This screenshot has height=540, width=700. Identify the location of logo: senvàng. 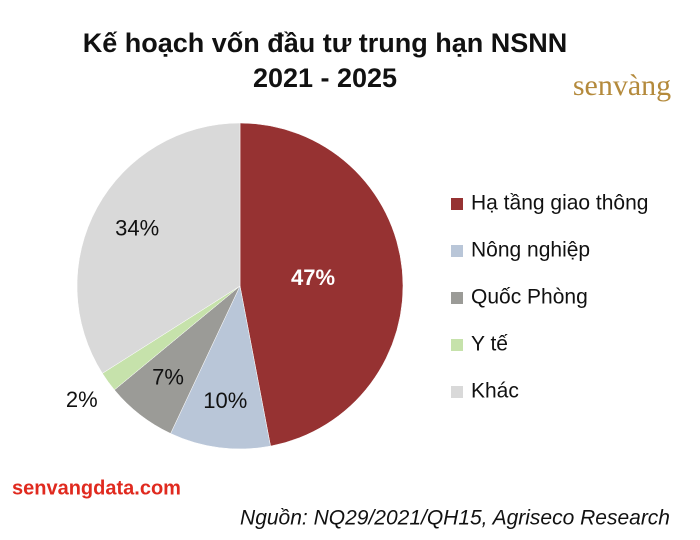
(622, 85).